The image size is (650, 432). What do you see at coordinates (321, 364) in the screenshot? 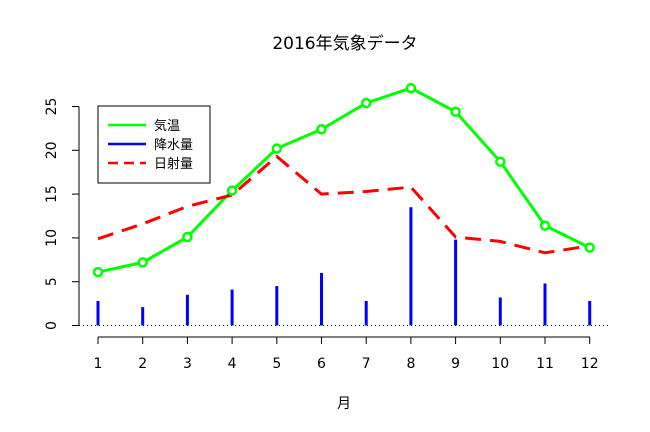
I see `x-tick-label: 6` at bounding box center [321, 364].